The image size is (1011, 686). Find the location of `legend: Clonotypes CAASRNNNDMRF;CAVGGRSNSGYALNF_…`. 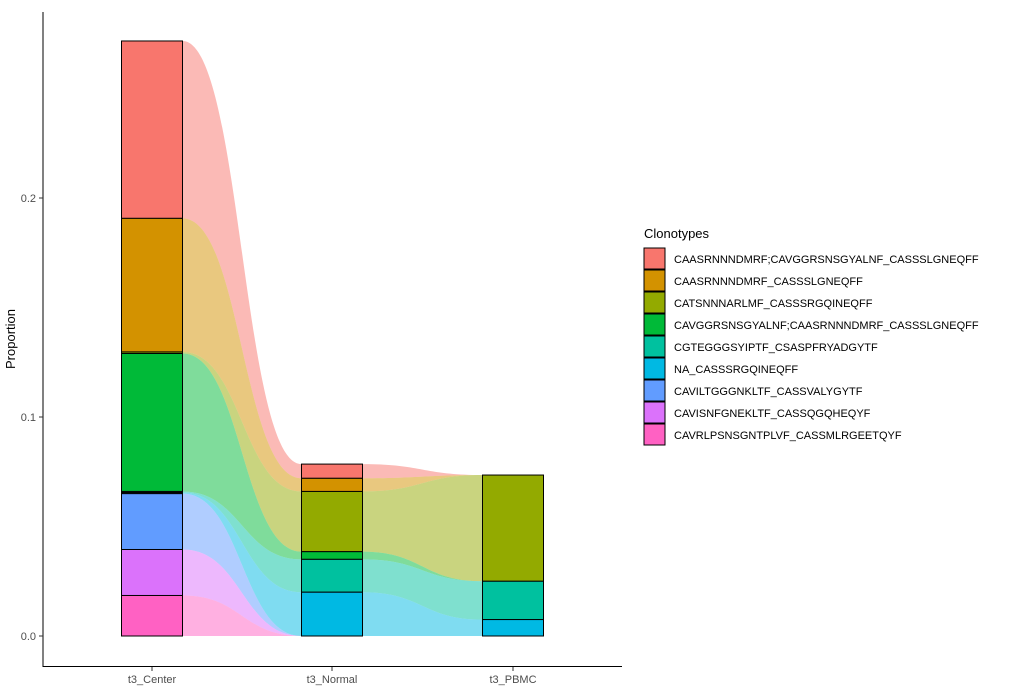

legend: Clonotypes CAASRNNNDMRF;CAVGGRSNSGYALNF_… is located at coordinates (811, 336).